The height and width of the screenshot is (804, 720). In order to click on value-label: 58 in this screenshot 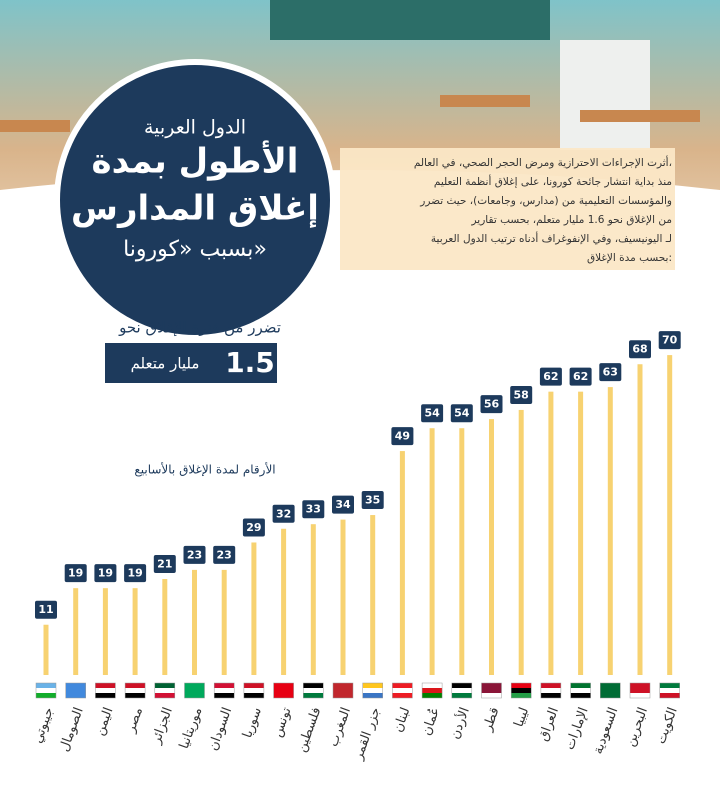, I will do `click(521, 394)`.